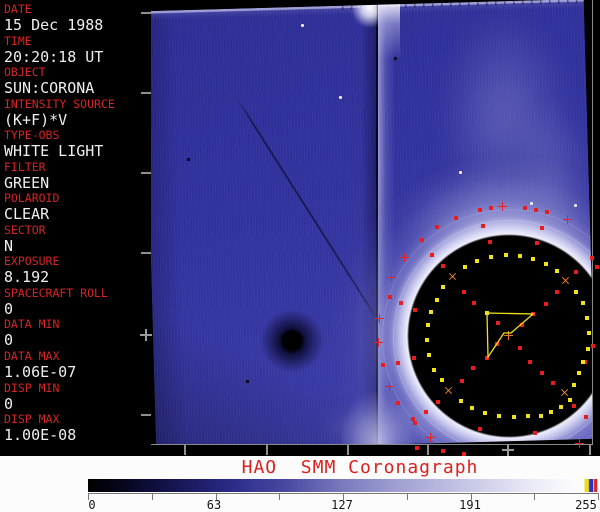 Image resolution: width=600 pixels, height=512 pixels. I want to click on colorbar-axis-line, so click(343, 493).